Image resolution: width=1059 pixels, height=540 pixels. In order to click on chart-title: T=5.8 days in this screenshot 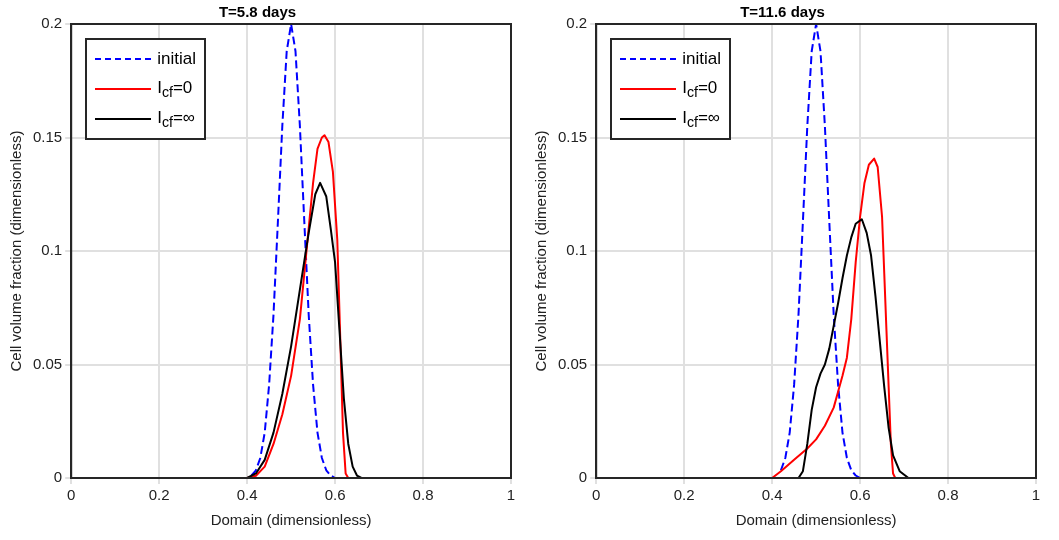, I will do `click(257, 12)`.